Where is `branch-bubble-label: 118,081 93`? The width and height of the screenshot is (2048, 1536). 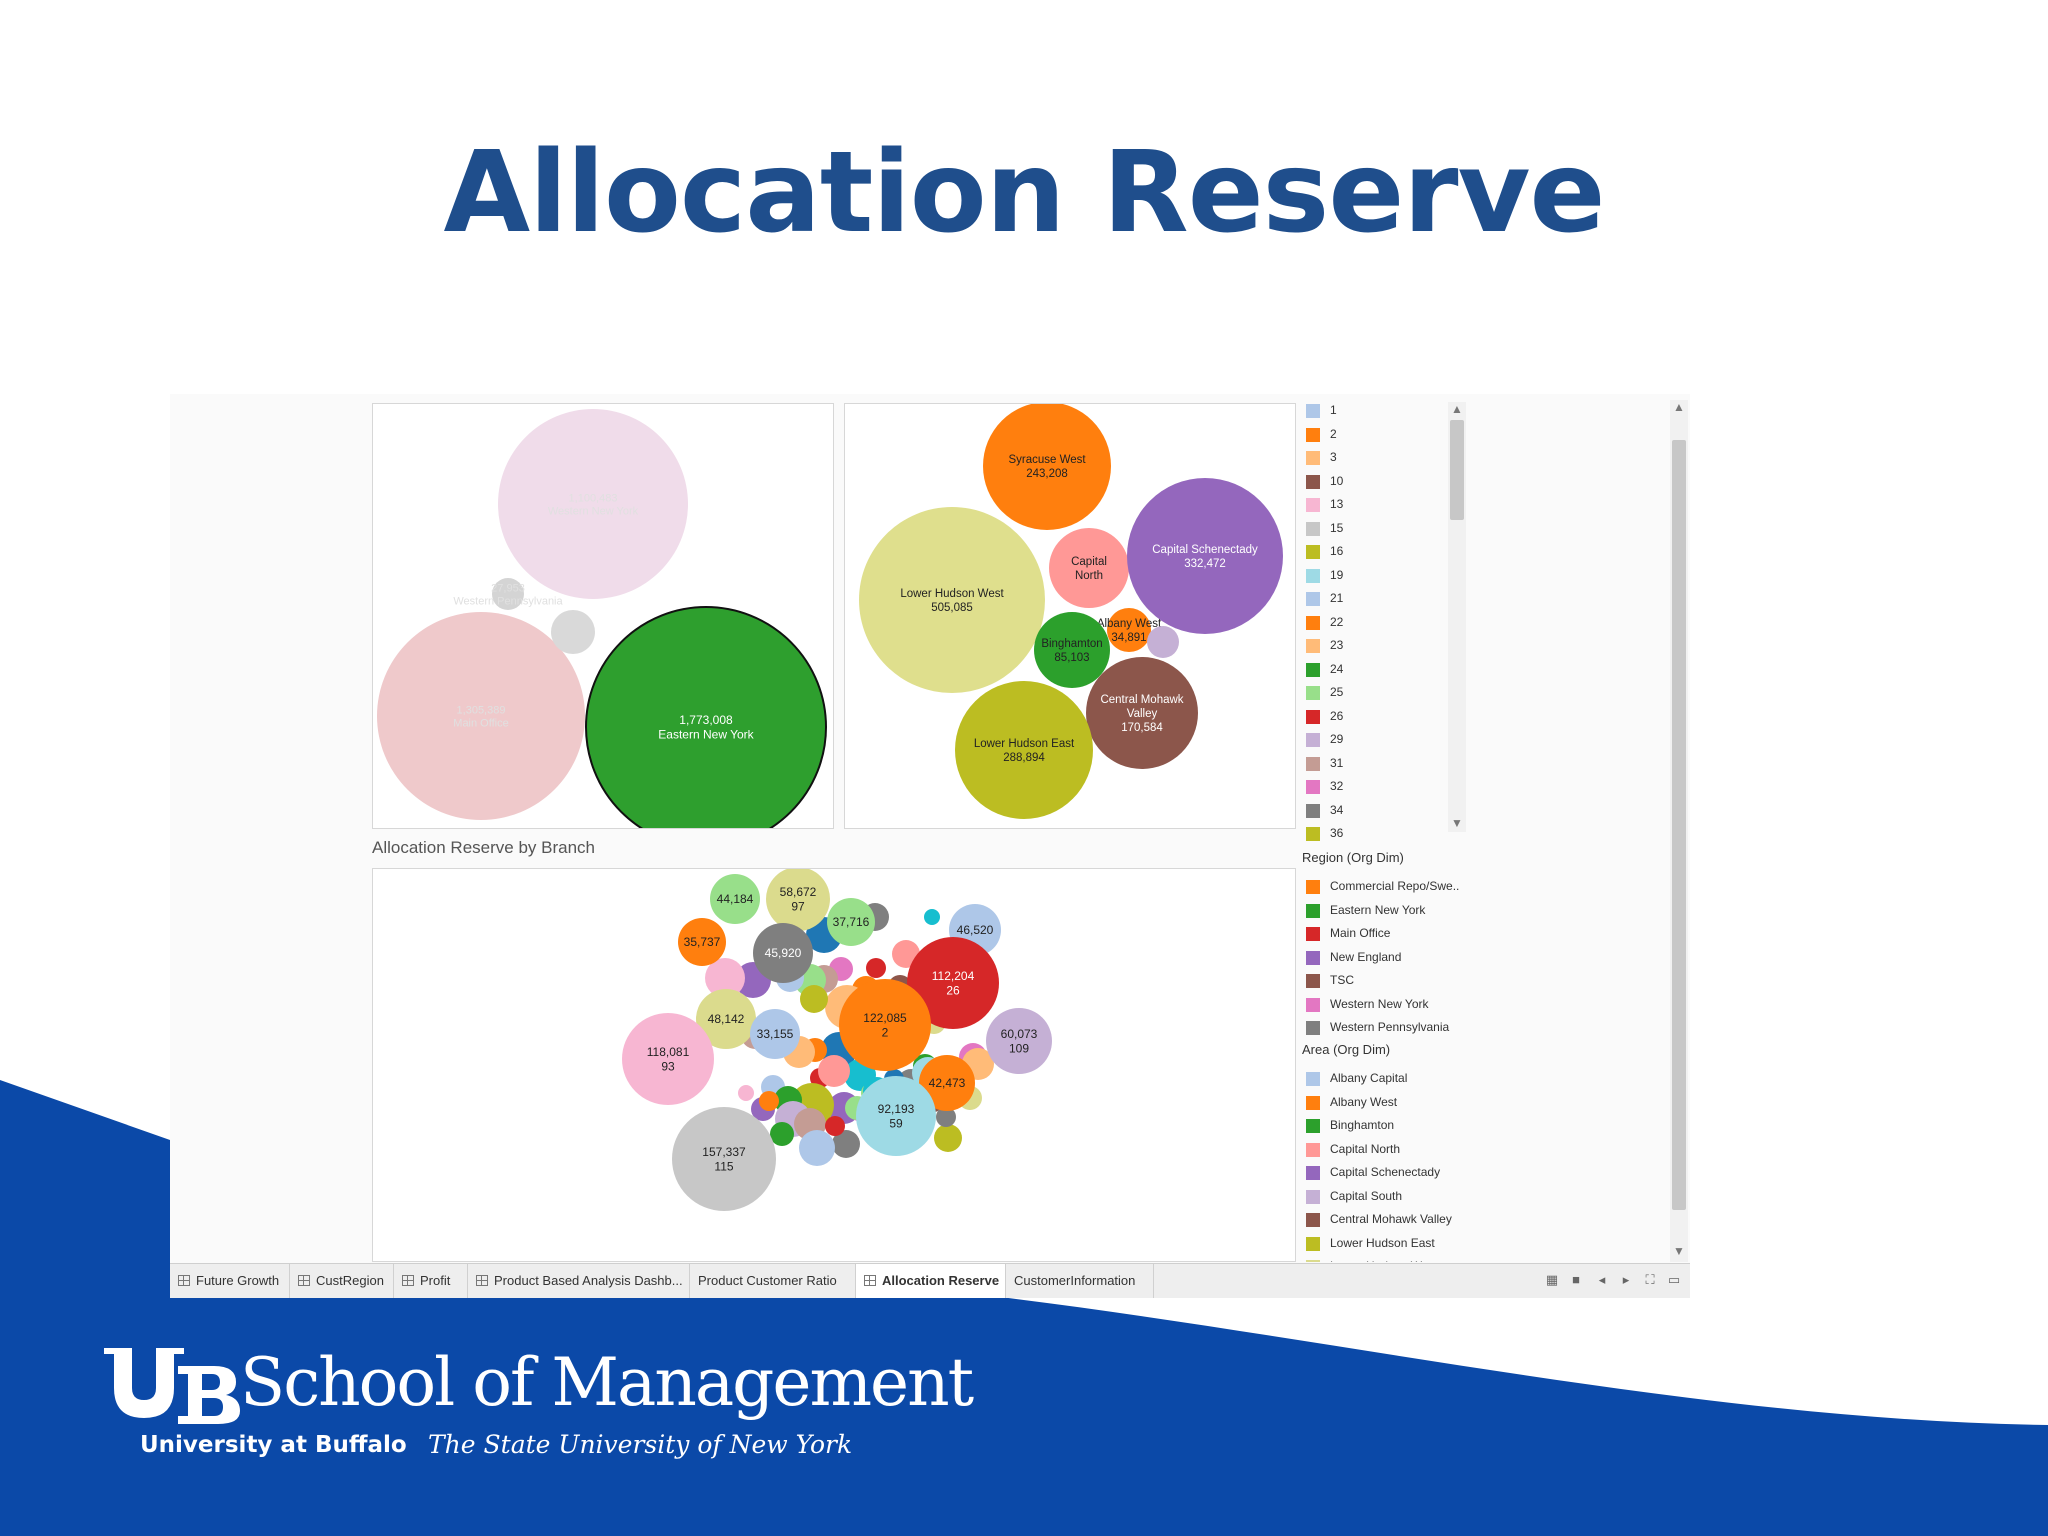 branch-bubble-label: 118,081 93 is located at coordinates (668, 1059).